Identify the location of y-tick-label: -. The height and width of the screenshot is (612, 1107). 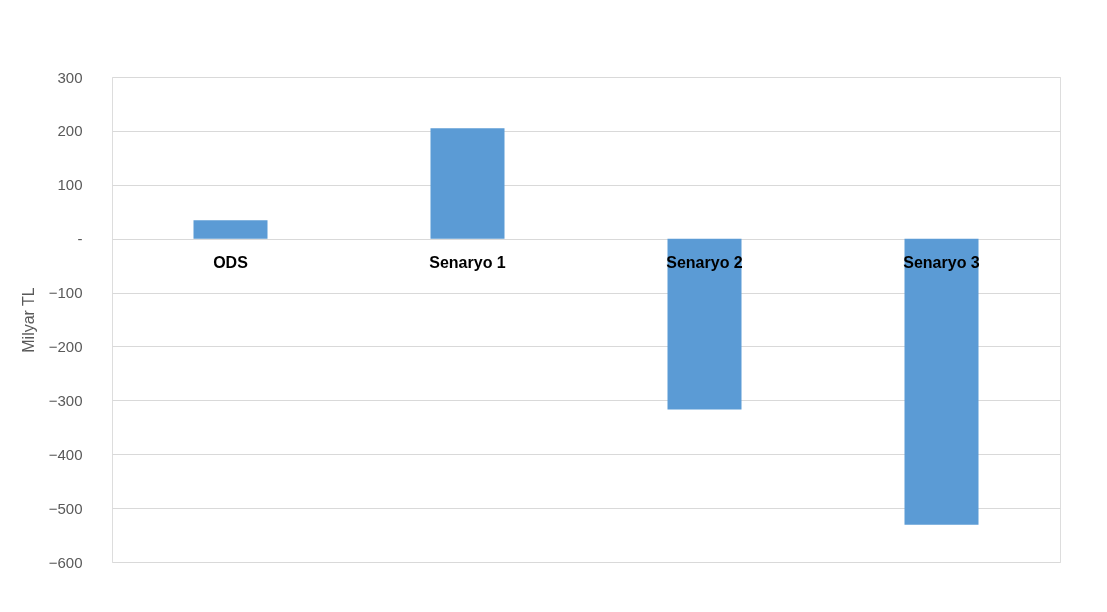
(80, 239).